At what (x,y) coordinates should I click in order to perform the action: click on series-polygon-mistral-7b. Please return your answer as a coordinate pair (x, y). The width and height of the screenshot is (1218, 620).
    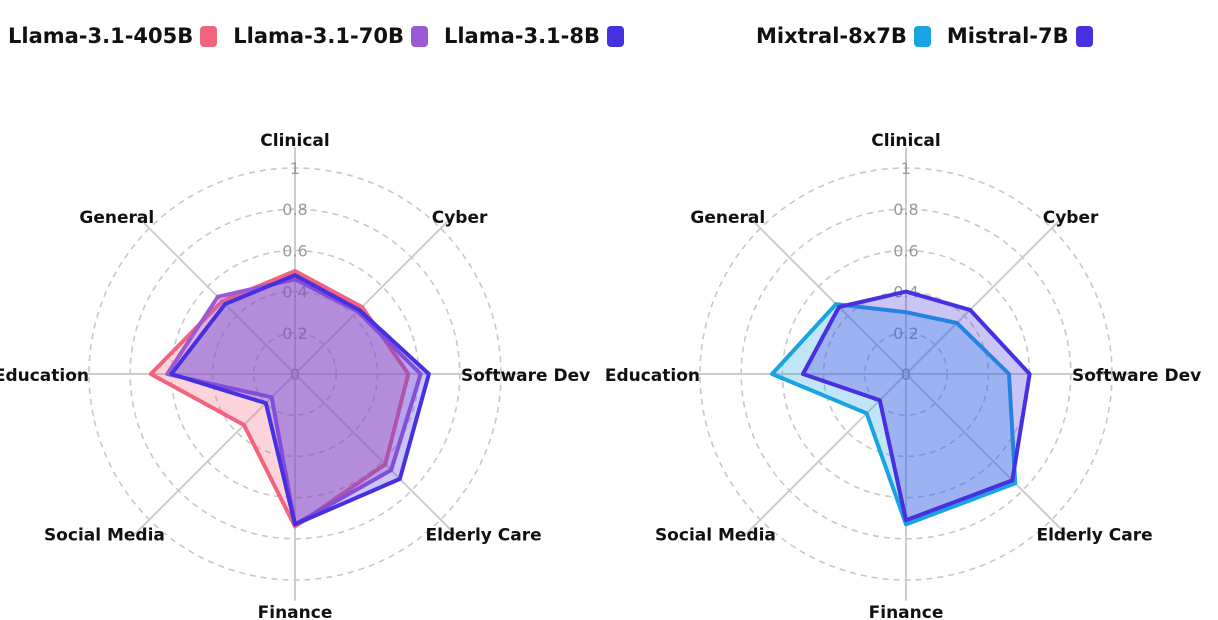
    Looking at the image, I should click on (916, 406).